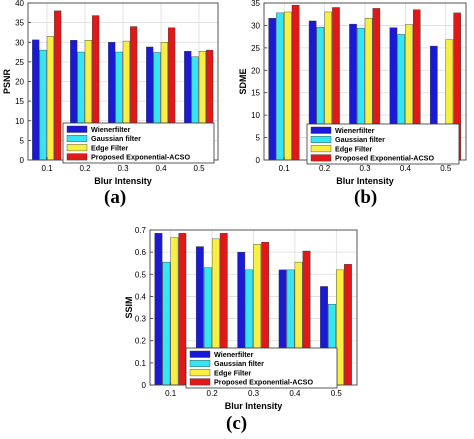  I want to click on y-tick-label: 0.1, so click(141, 363).